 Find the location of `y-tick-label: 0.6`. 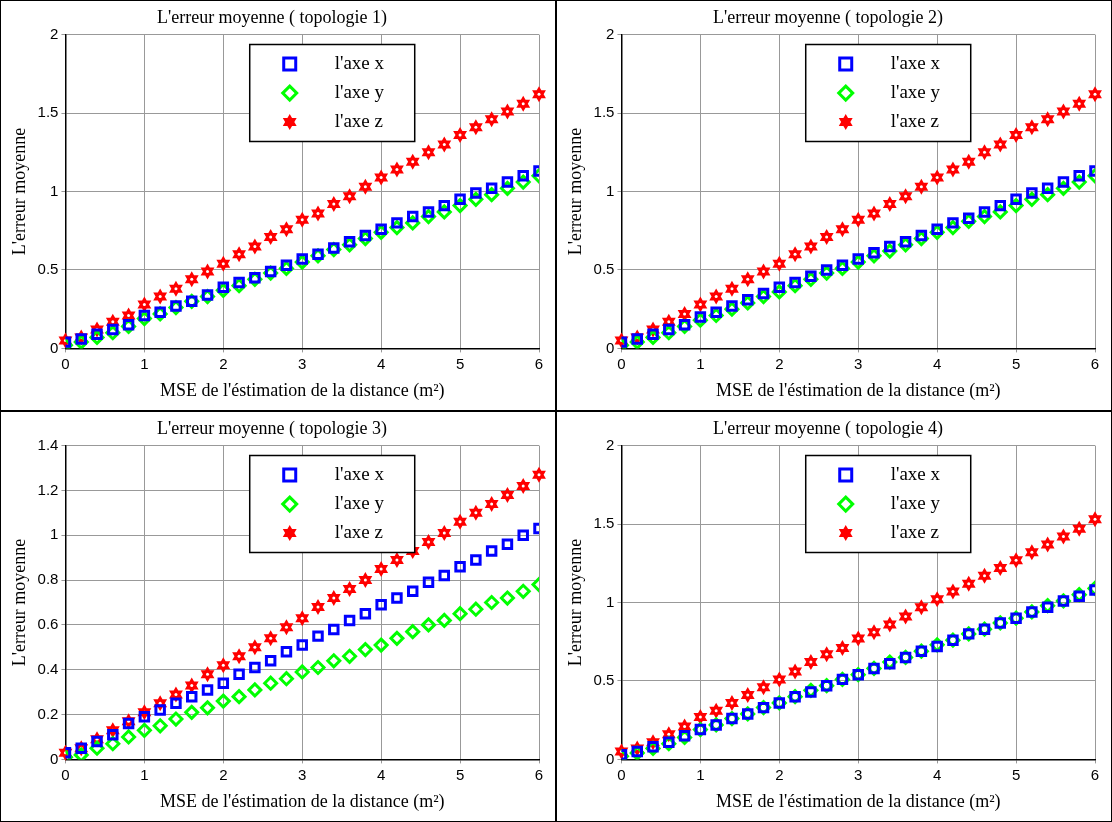

y-tick-label: 0.6 is located at coordinates (48, 624).